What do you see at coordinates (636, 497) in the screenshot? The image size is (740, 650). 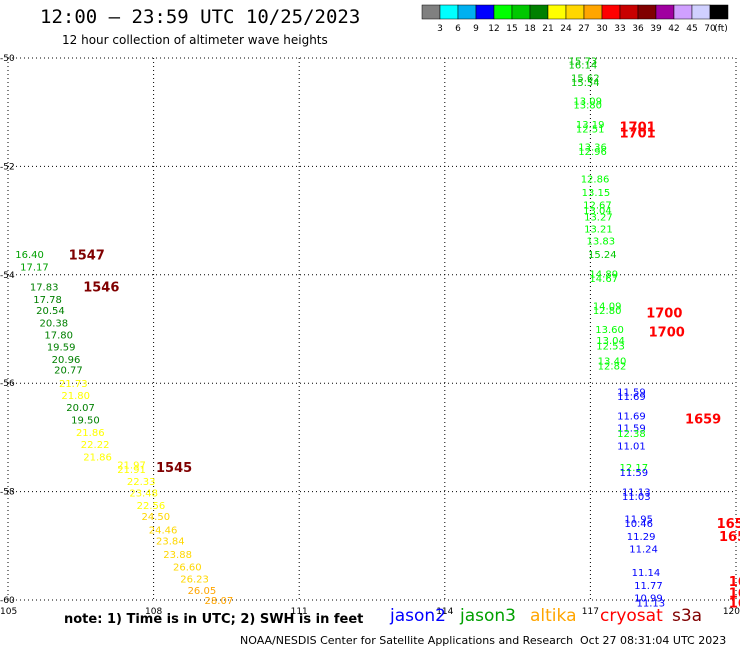 I see `wave-height-value: 11.03` at bounding box center [636, 497].